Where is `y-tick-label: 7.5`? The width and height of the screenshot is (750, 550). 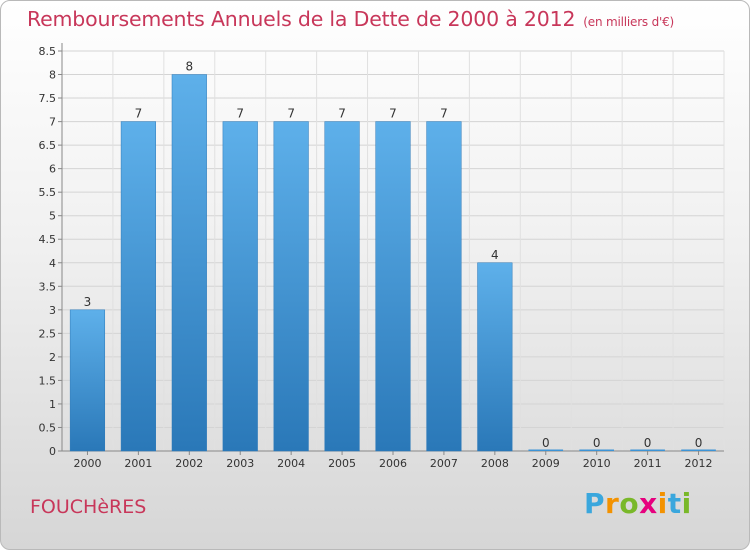
y-tick-label: 7.5 is located at coordinates (48, 98).